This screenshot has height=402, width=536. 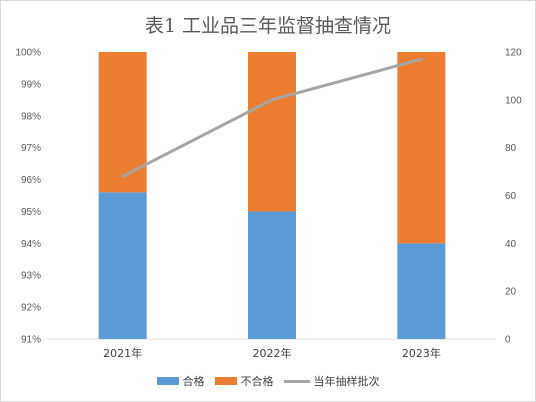 What do you see at coordinates (225, 381) in the screenshot?
I see `legend-swatch-fail` at bounding box center [225, 381].